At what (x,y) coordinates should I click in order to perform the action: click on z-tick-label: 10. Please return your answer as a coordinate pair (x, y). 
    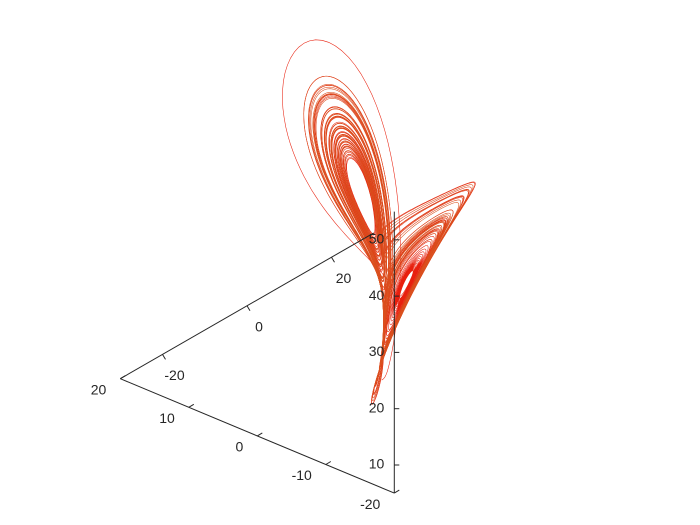
    Looking at the image, I should click on (377, 464).